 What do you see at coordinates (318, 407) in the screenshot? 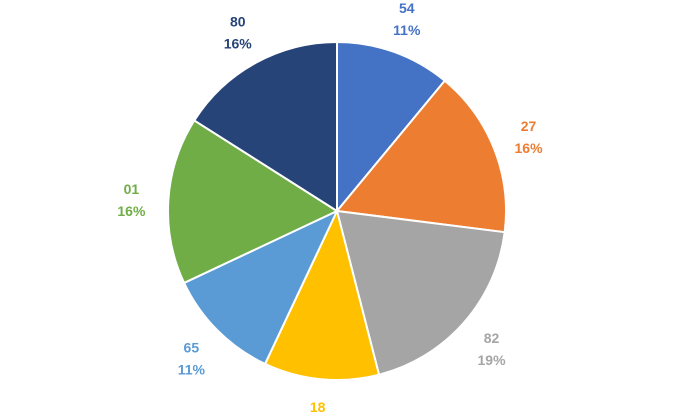
I see `category-label-18: 18` at bounding box center [318, 407].